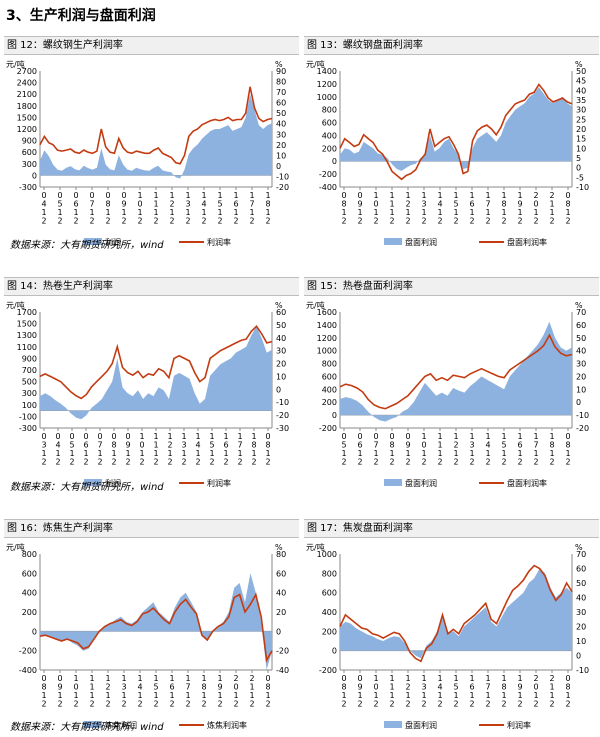  Describe the element at coordinates (29, 358) in the screenshot. I see `y-tick-label-left: 900` at that location.